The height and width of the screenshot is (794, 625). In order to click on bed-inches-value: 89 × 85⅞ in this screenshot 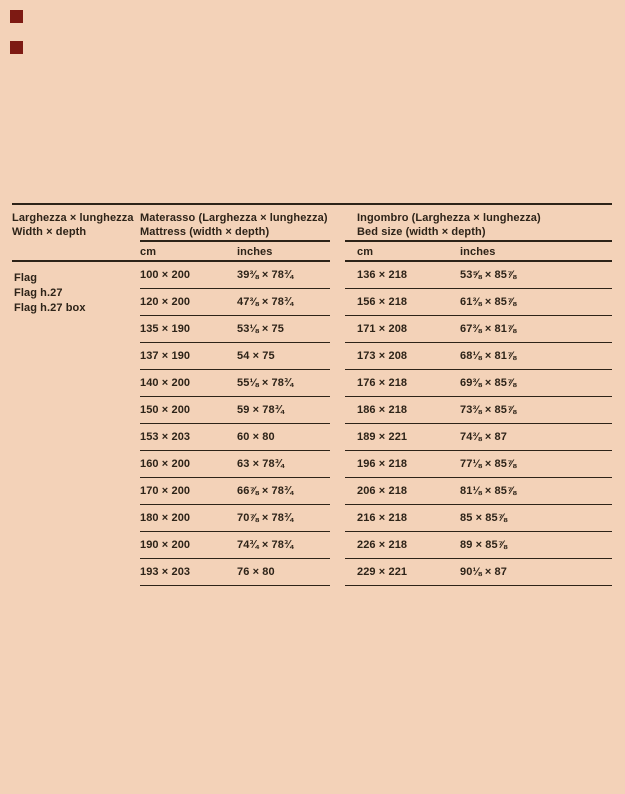, I will do `click(536, 545)`.